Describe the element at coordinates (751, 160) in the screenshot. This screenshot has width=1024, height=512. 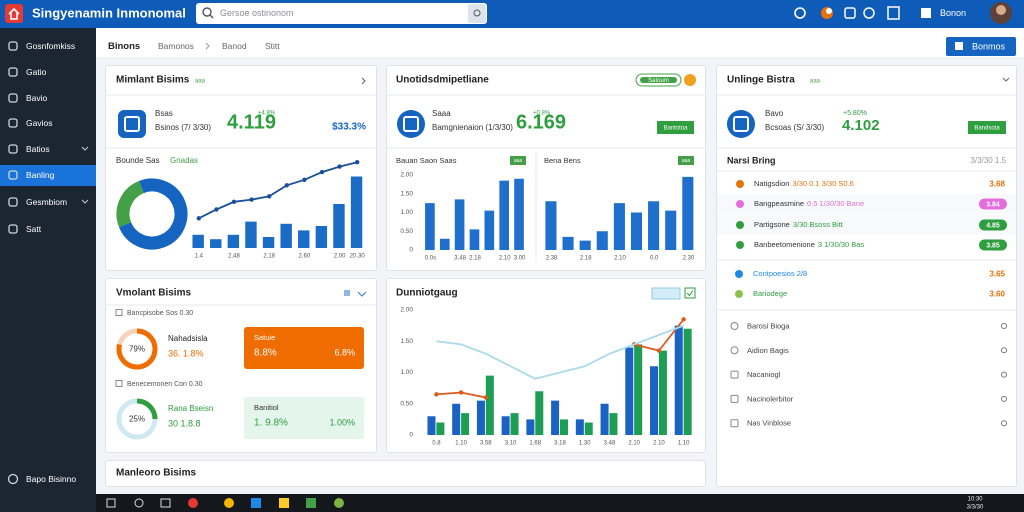
I see `section-title: Narsi Bring` at that location.